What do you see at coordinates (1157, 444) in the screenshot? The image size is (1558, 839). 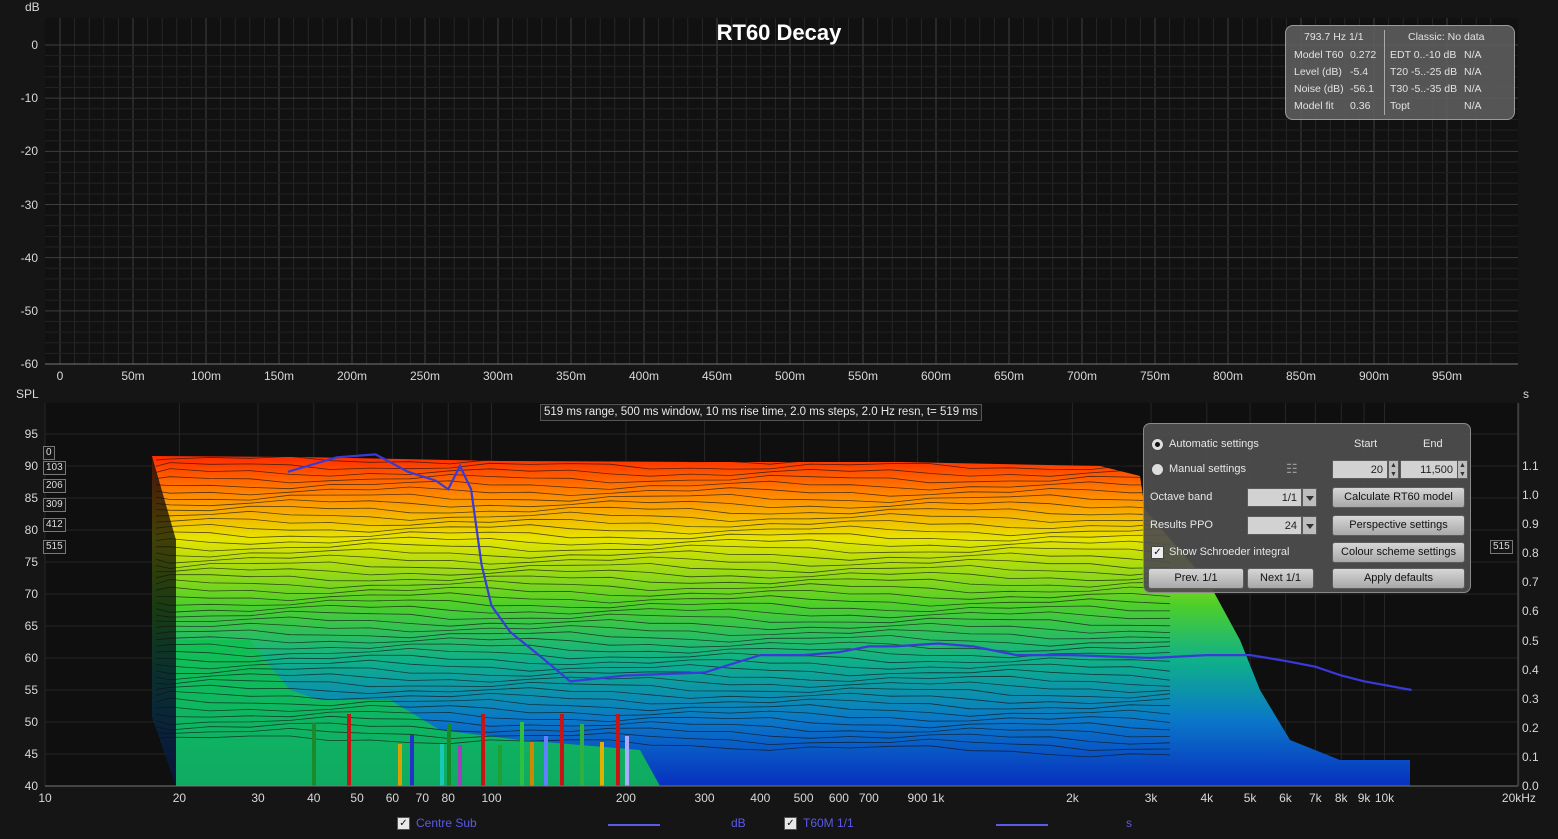 I see `automatic-settings-radio` at bounding box center [1157, 444].